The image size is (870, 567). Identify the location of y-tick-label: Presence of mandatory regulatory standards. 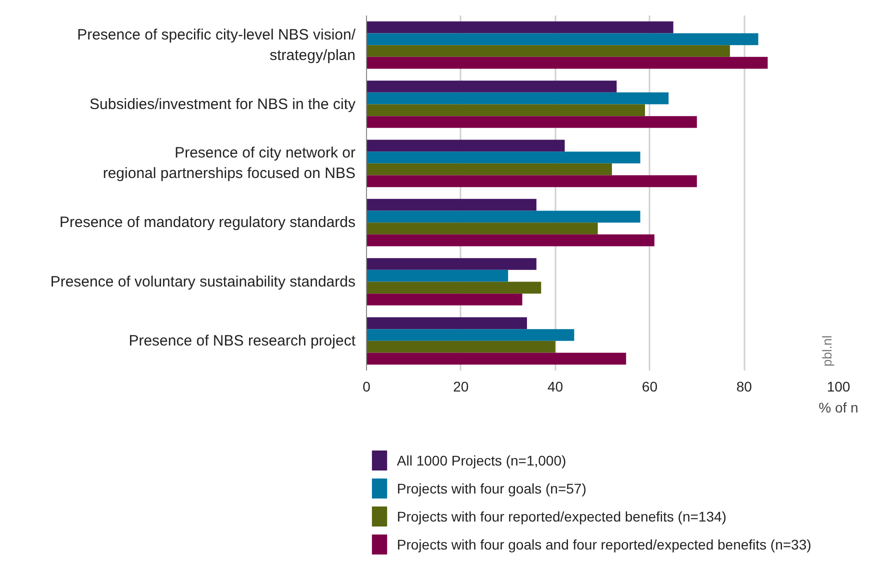
(208, 223).